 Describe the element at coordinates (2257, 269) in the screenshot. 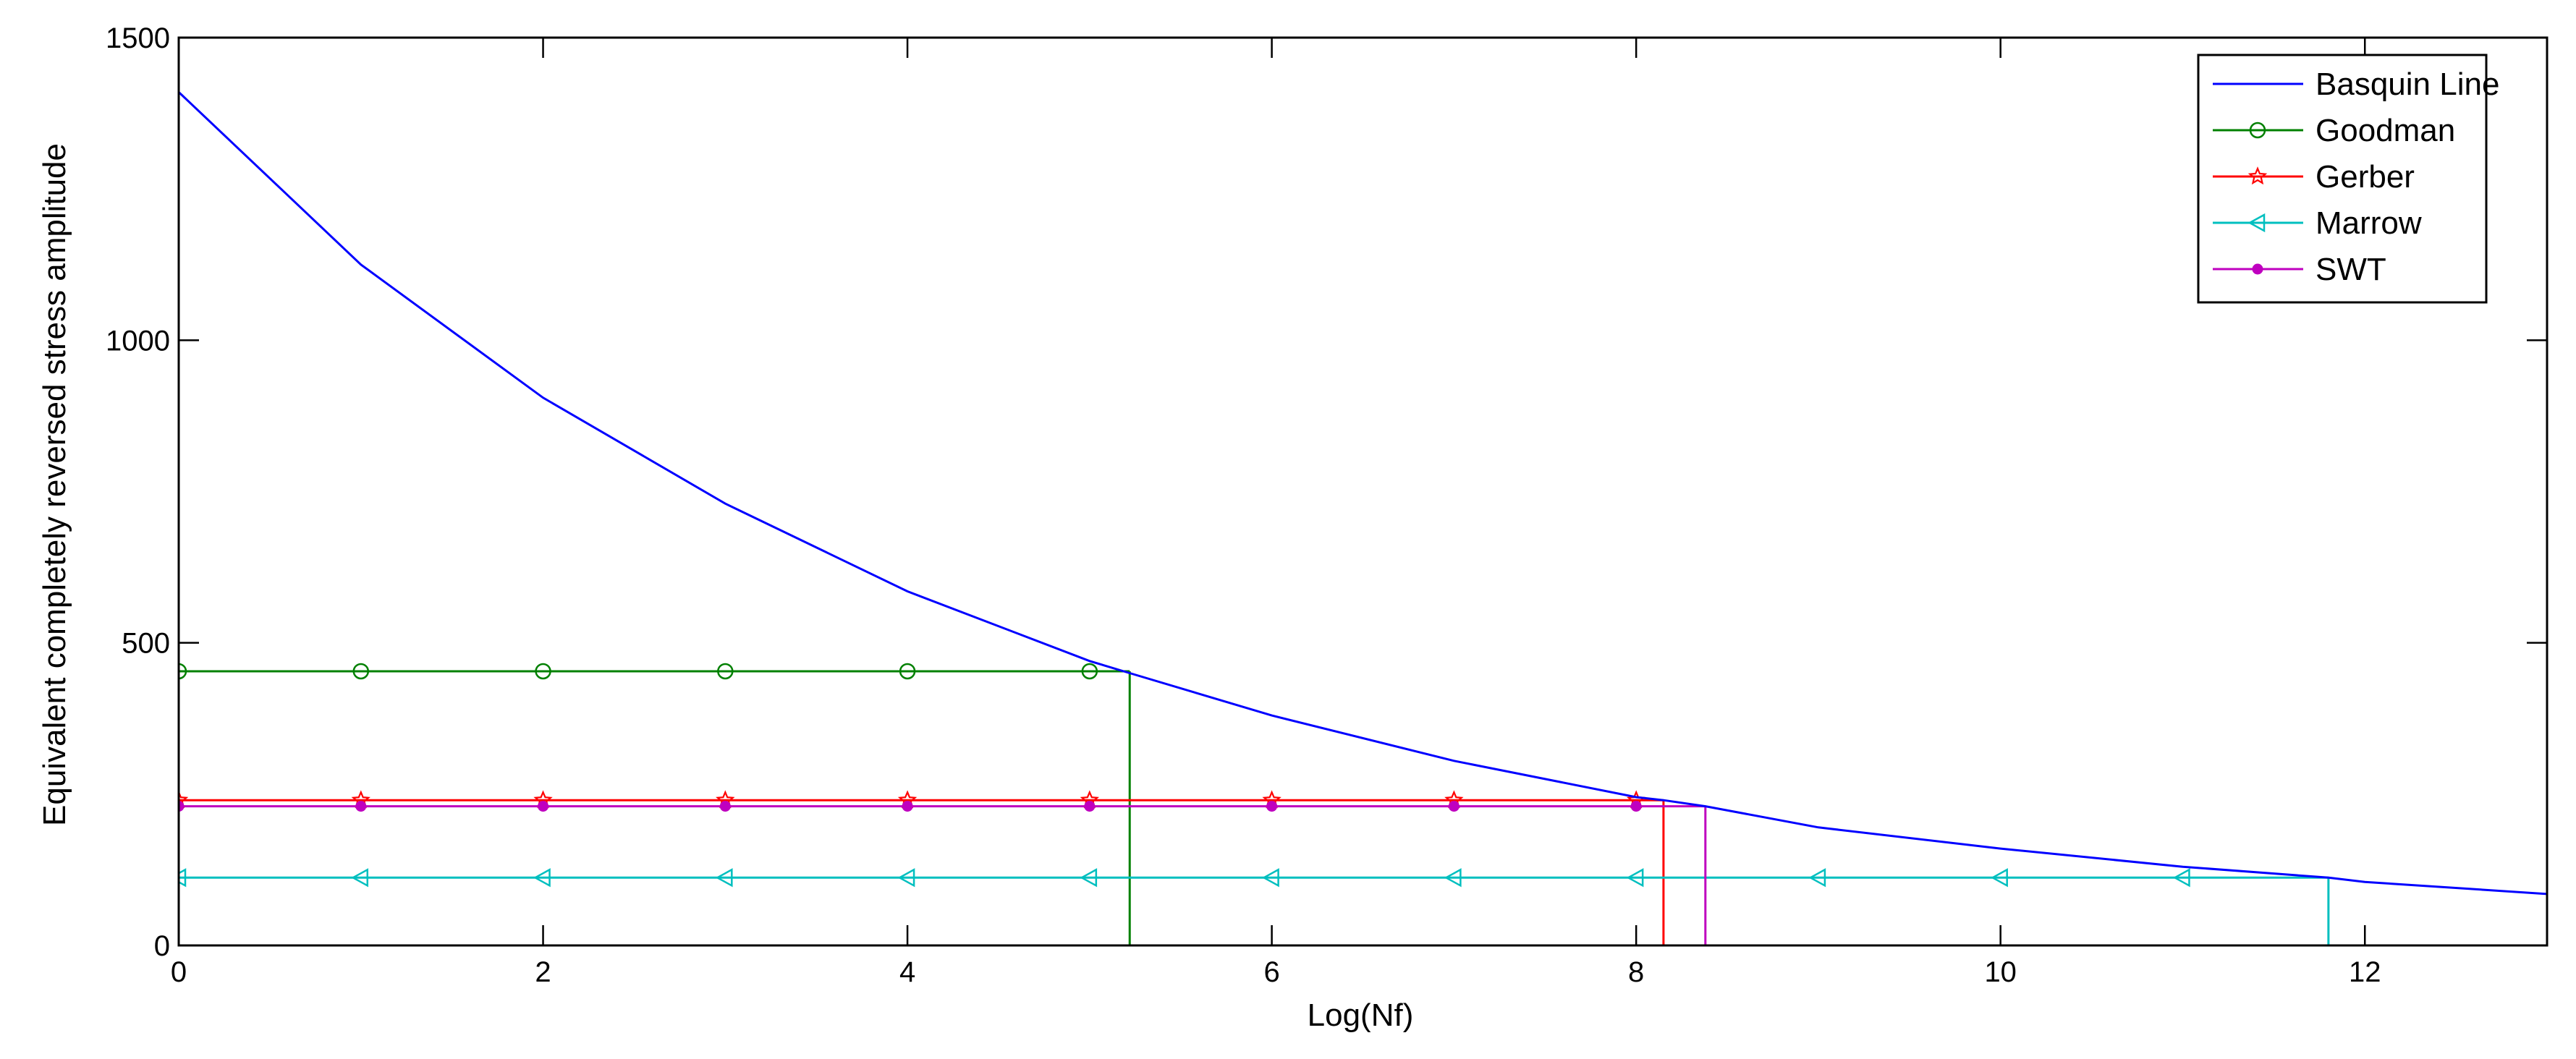

I see `legend-marker-swt` at that location.